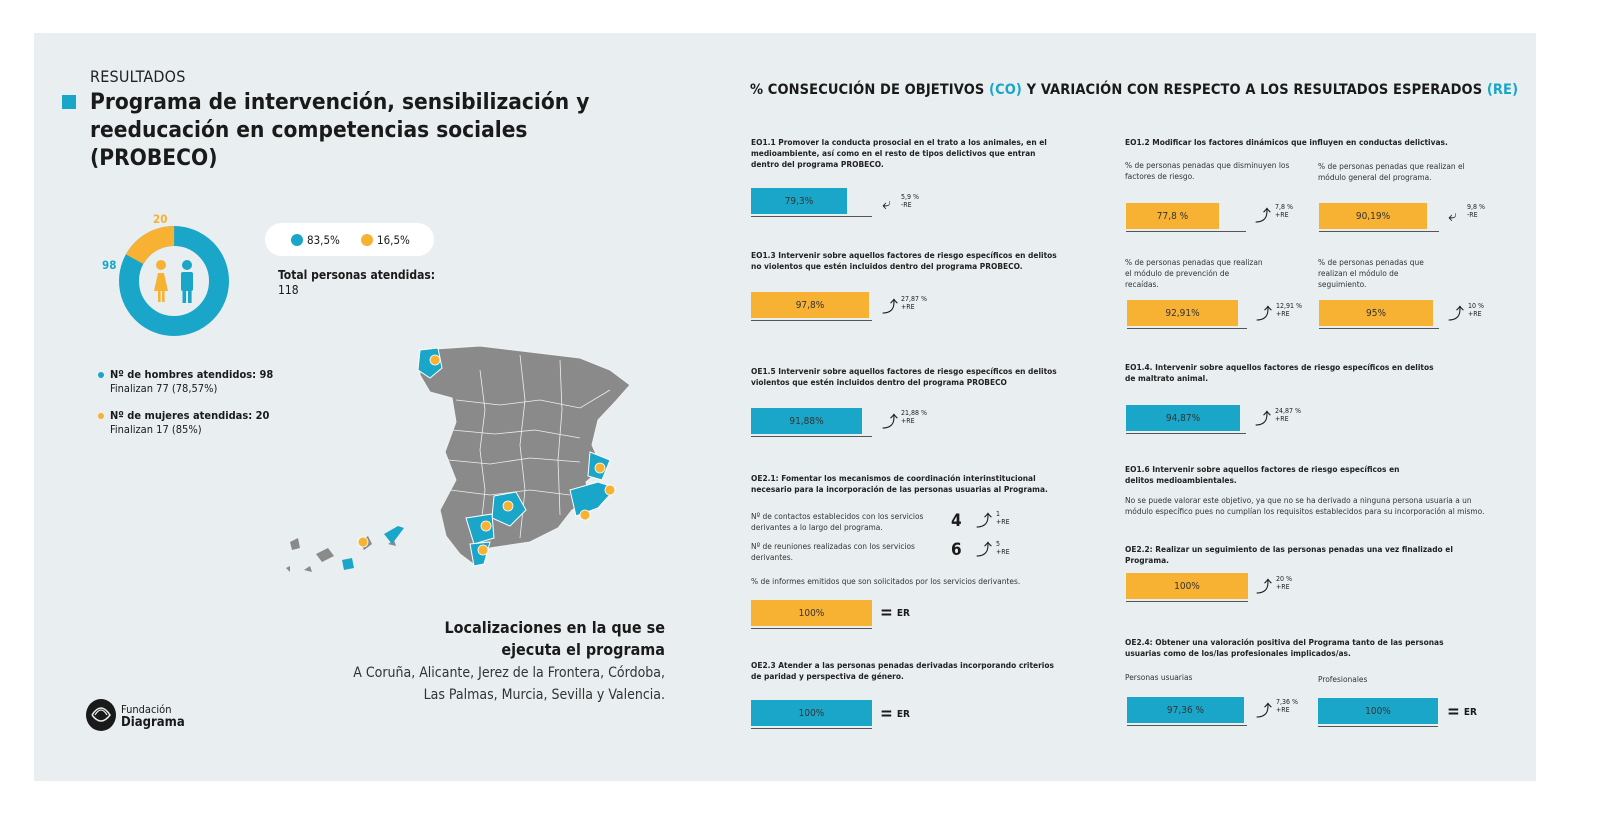 This screenshot has width=1600, height=832. What do you see at coordinates (806, 421) in the screenshot?
I see `eo15-bar-label: 91,88%` at bounding box center [806, 421].